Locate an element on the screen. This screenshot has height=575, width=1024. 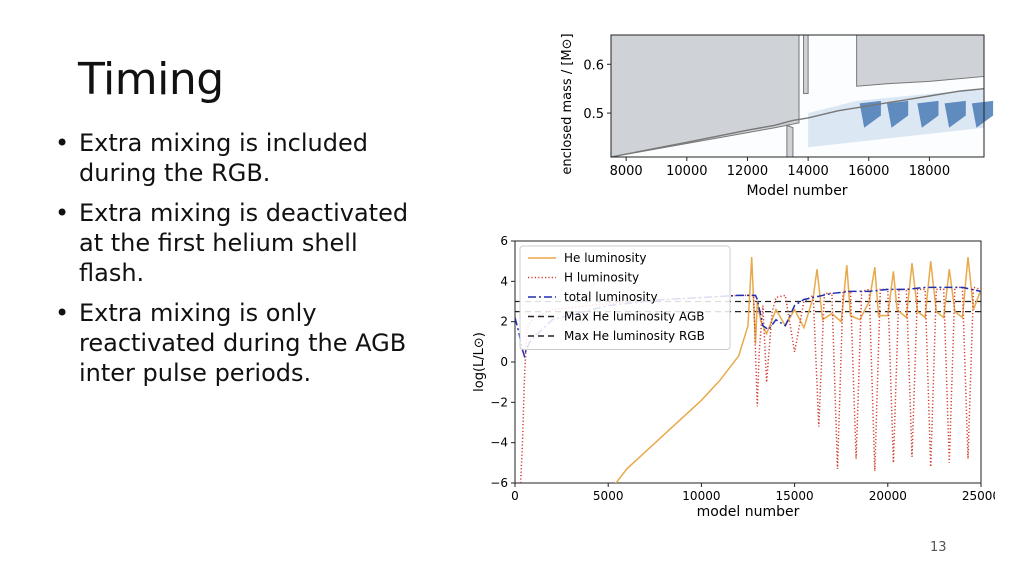
x-tick-label-2: 15000 is located at coordinates (795, 496).